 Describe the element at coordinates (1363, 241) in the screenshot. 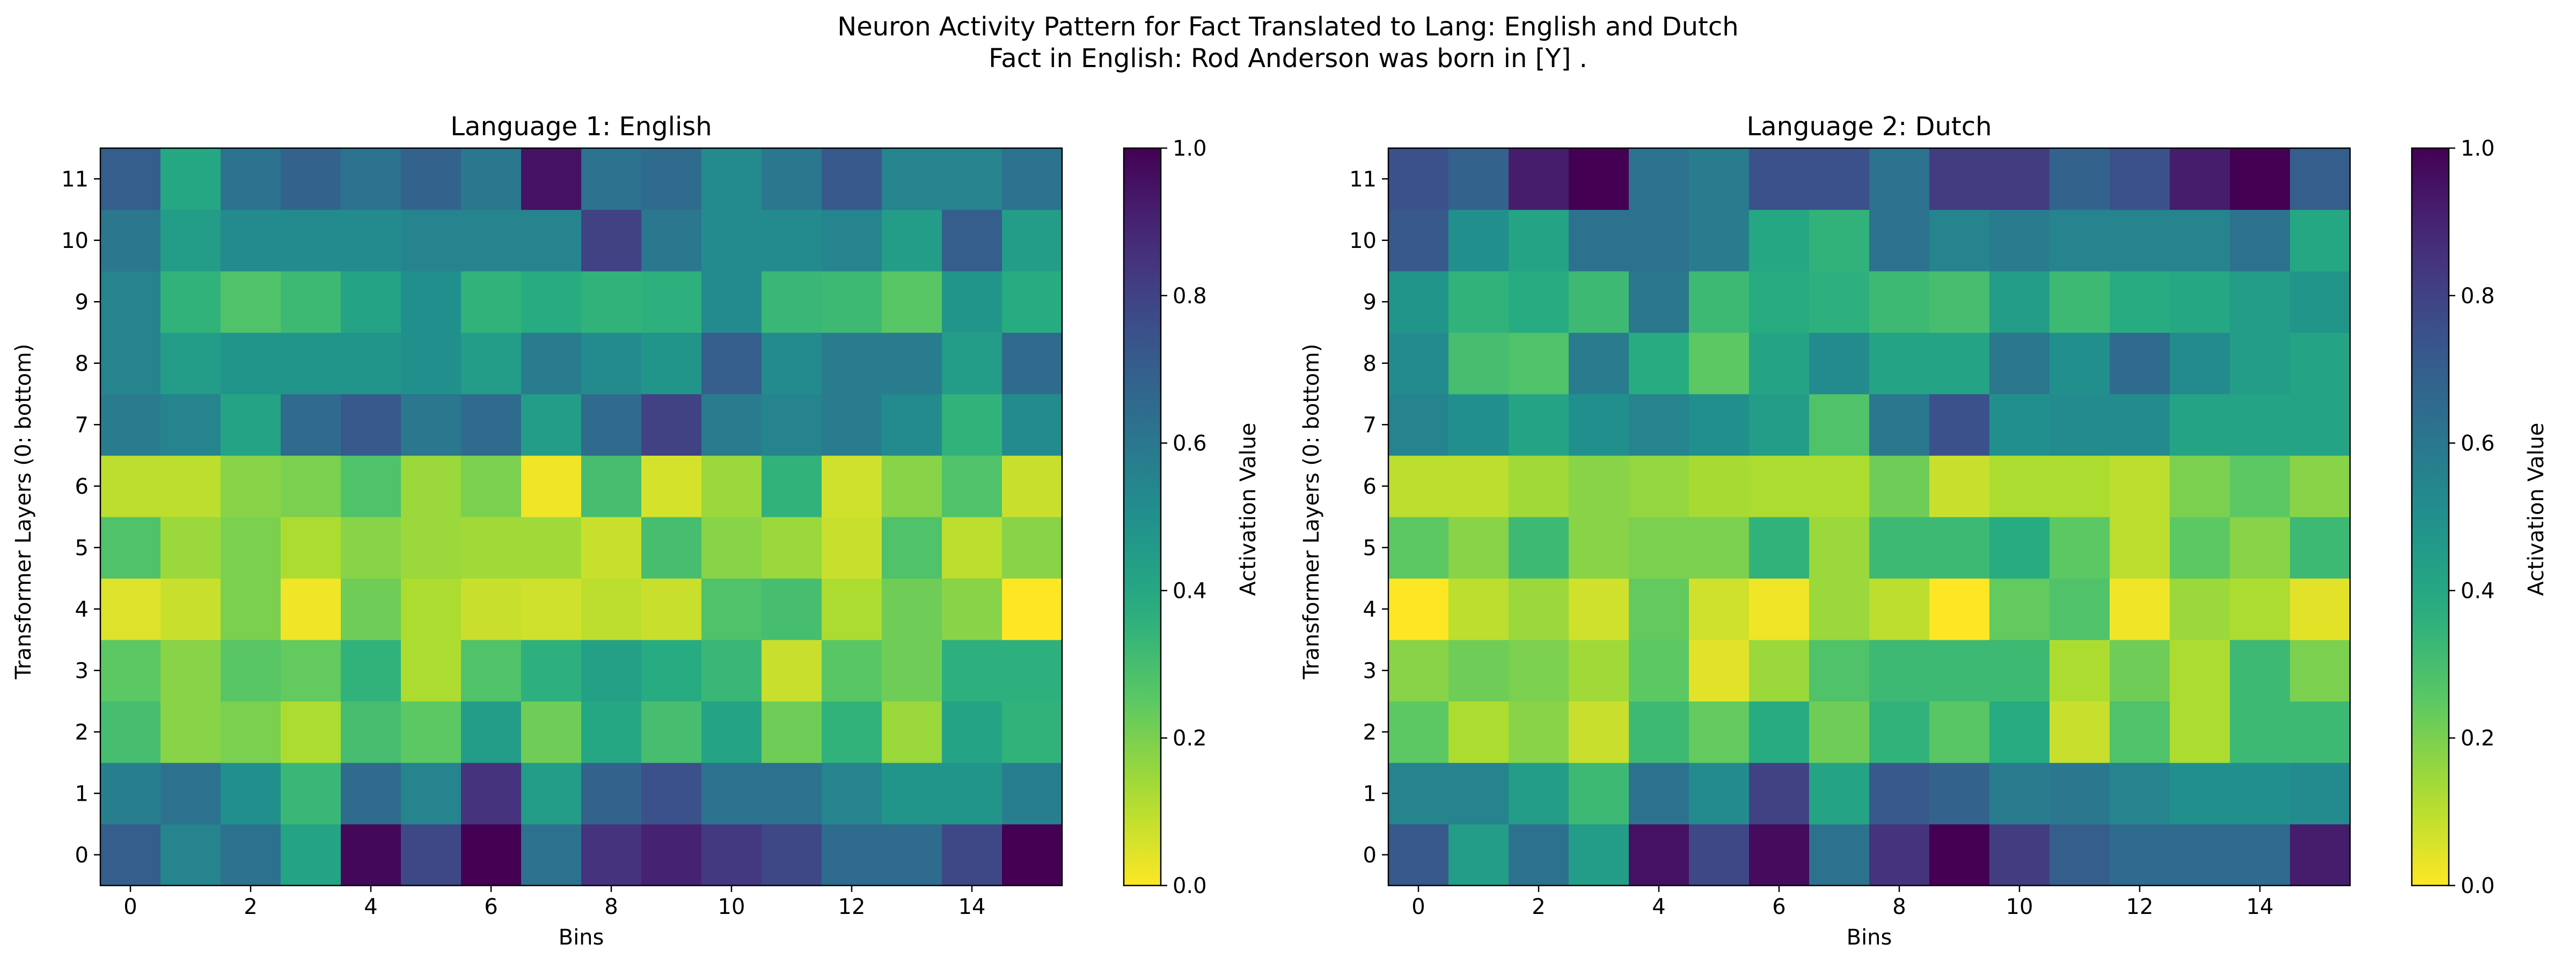

I see `y-tick-label: 10` at that location.